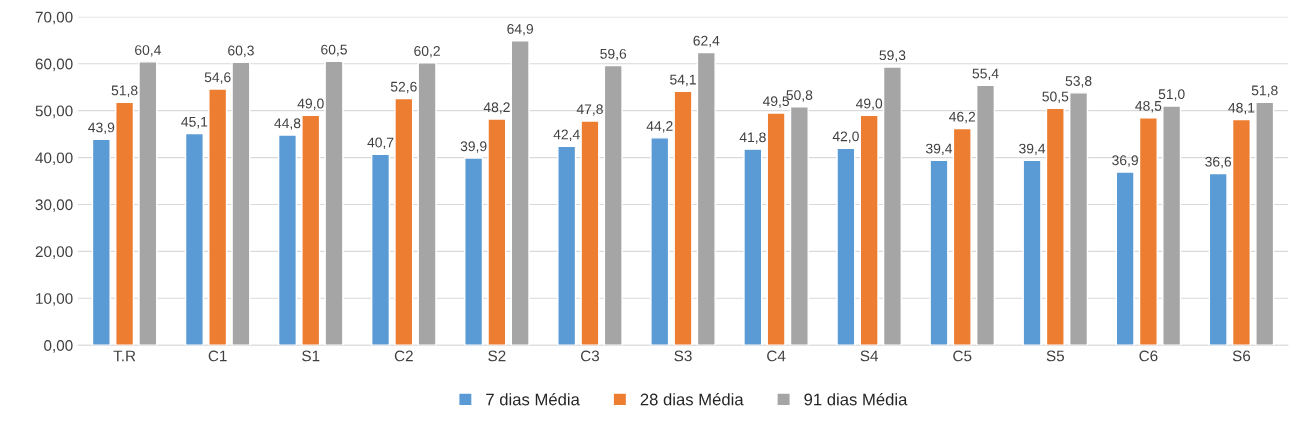 The image size is (1301, 421). What do you see at coordinates (683, 80) in the screenshot?
I see `data-label: 54,1` at bounding box center [683, 80].